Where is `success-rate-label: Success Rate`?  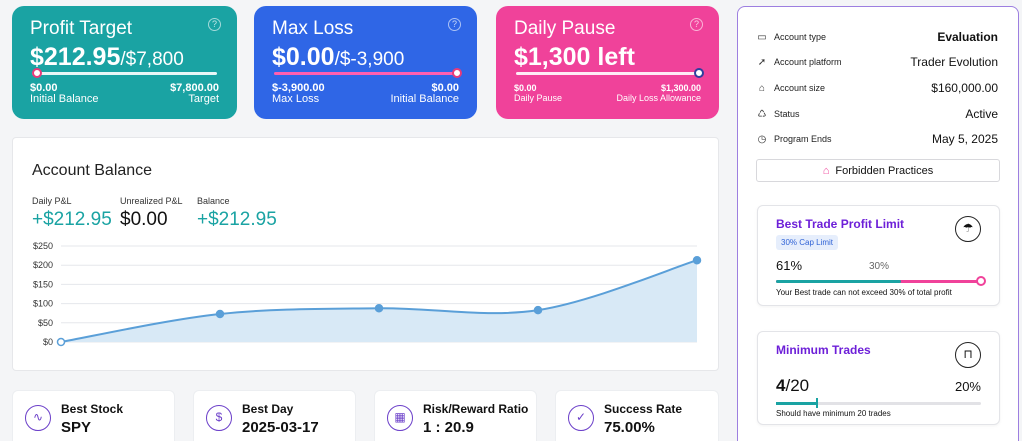
success-rate-label: Success Rate is located at coordinates (643, 409).